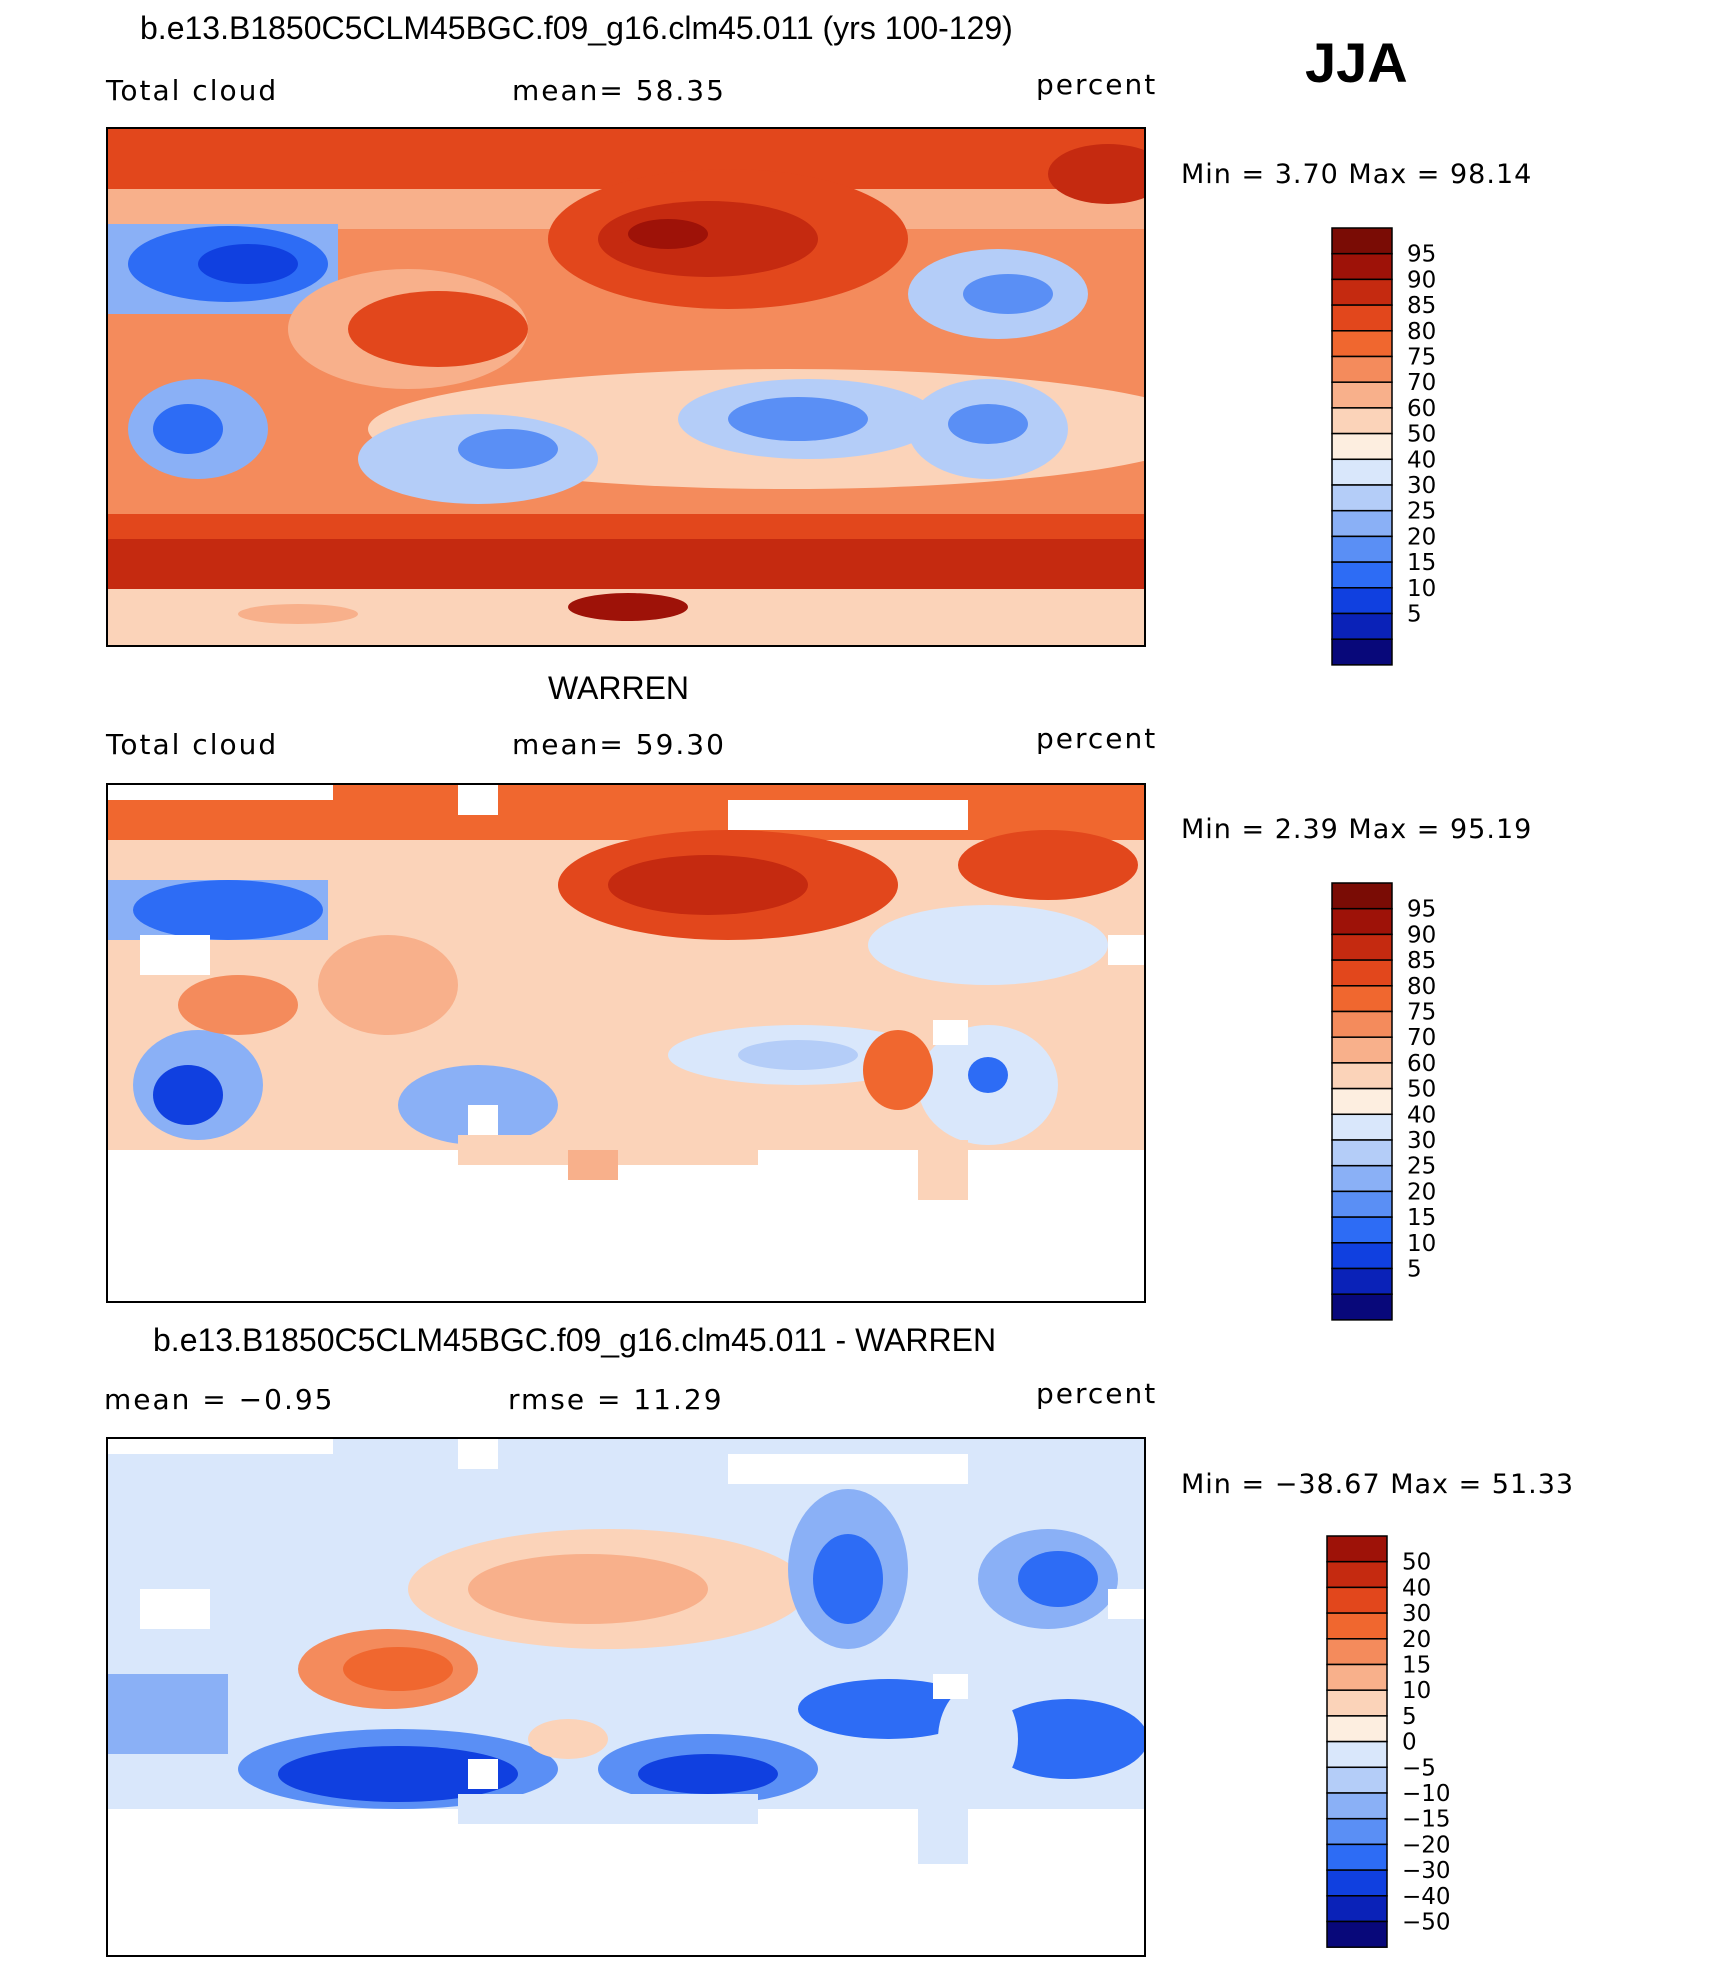 This screenshot has width=1710, height=1963. I want to click on colorbar-label: 0, so click(1409, 1743).